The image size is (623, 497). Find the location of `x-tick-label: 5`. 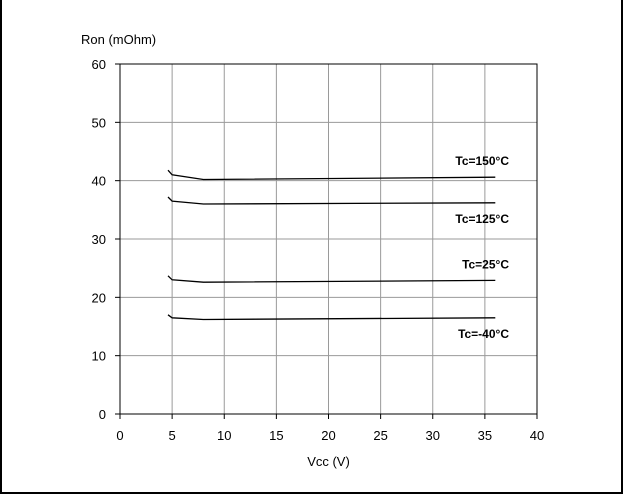

x-tick-label: 5 is located at coordinates (172, 435).